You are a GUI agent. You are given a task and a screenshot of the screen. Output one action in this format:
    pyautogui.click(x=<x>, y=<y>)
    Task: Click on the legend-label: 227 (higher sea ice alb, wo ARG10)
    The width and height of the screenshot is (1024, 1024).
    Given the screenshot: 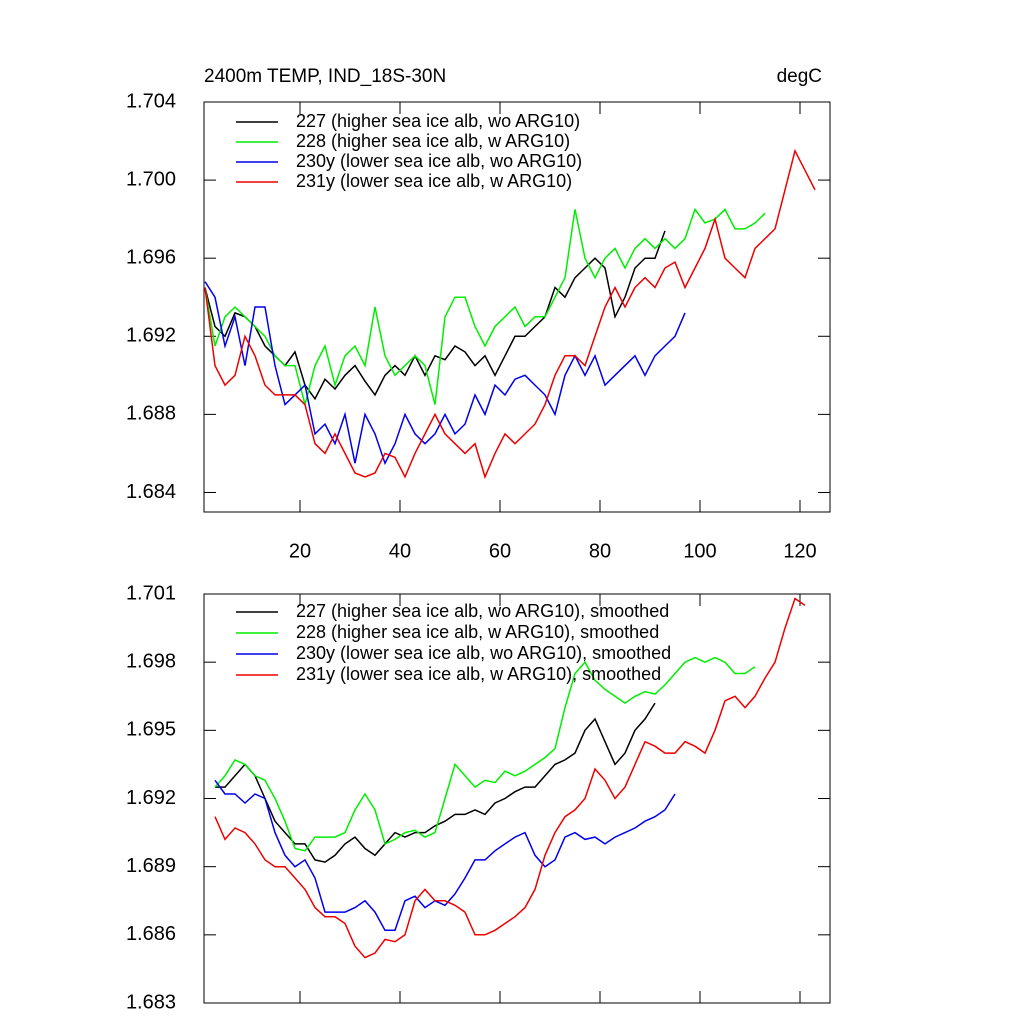 What is the action you would take?
    pyautogui.click(x=438, y=121)
    